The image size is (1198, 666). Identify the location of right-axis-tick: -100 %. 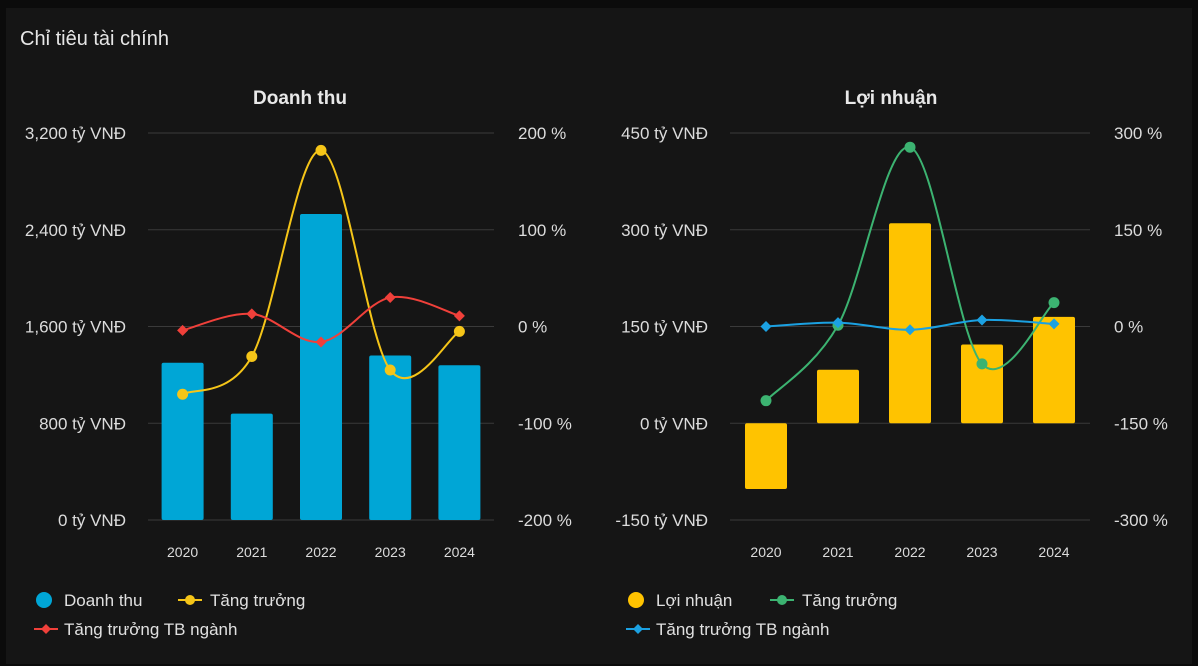
(545, 423).